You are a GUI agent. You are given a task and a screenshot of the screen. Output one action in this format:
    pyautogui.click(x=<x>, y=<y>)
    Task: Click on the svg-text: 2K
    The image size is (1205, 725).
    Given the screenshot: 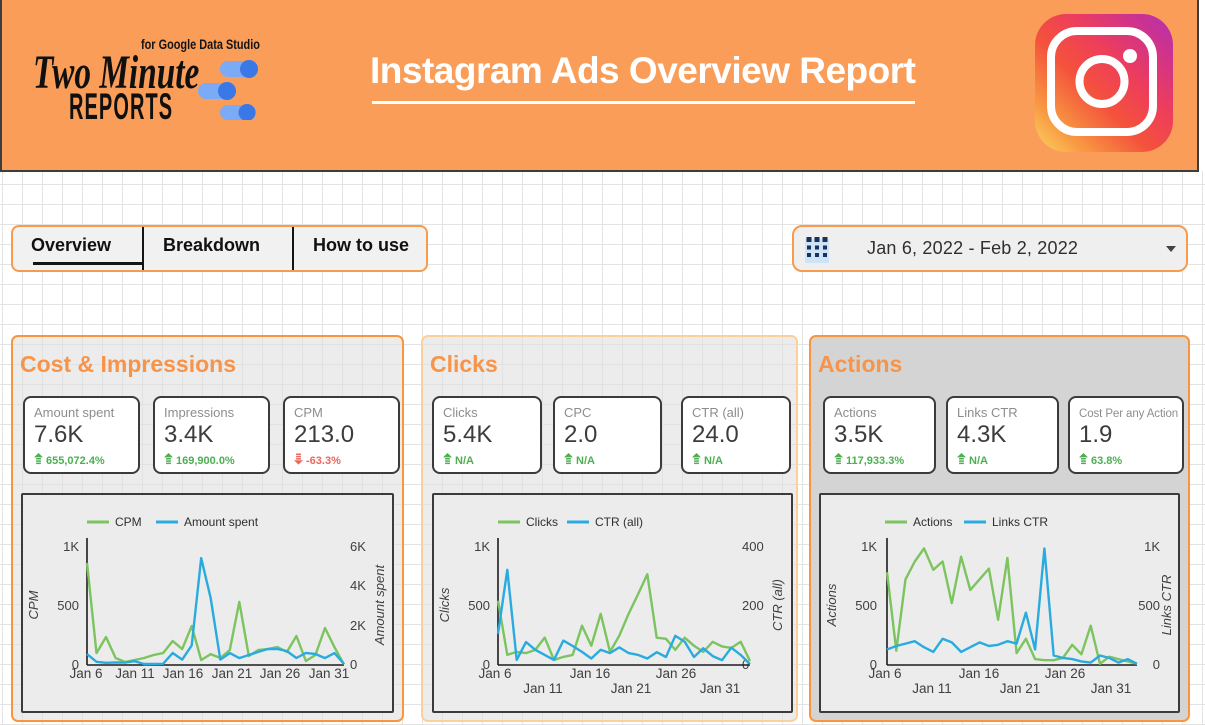 What is the action you would take?
    pyautogui.click(x=358, y=625)
    